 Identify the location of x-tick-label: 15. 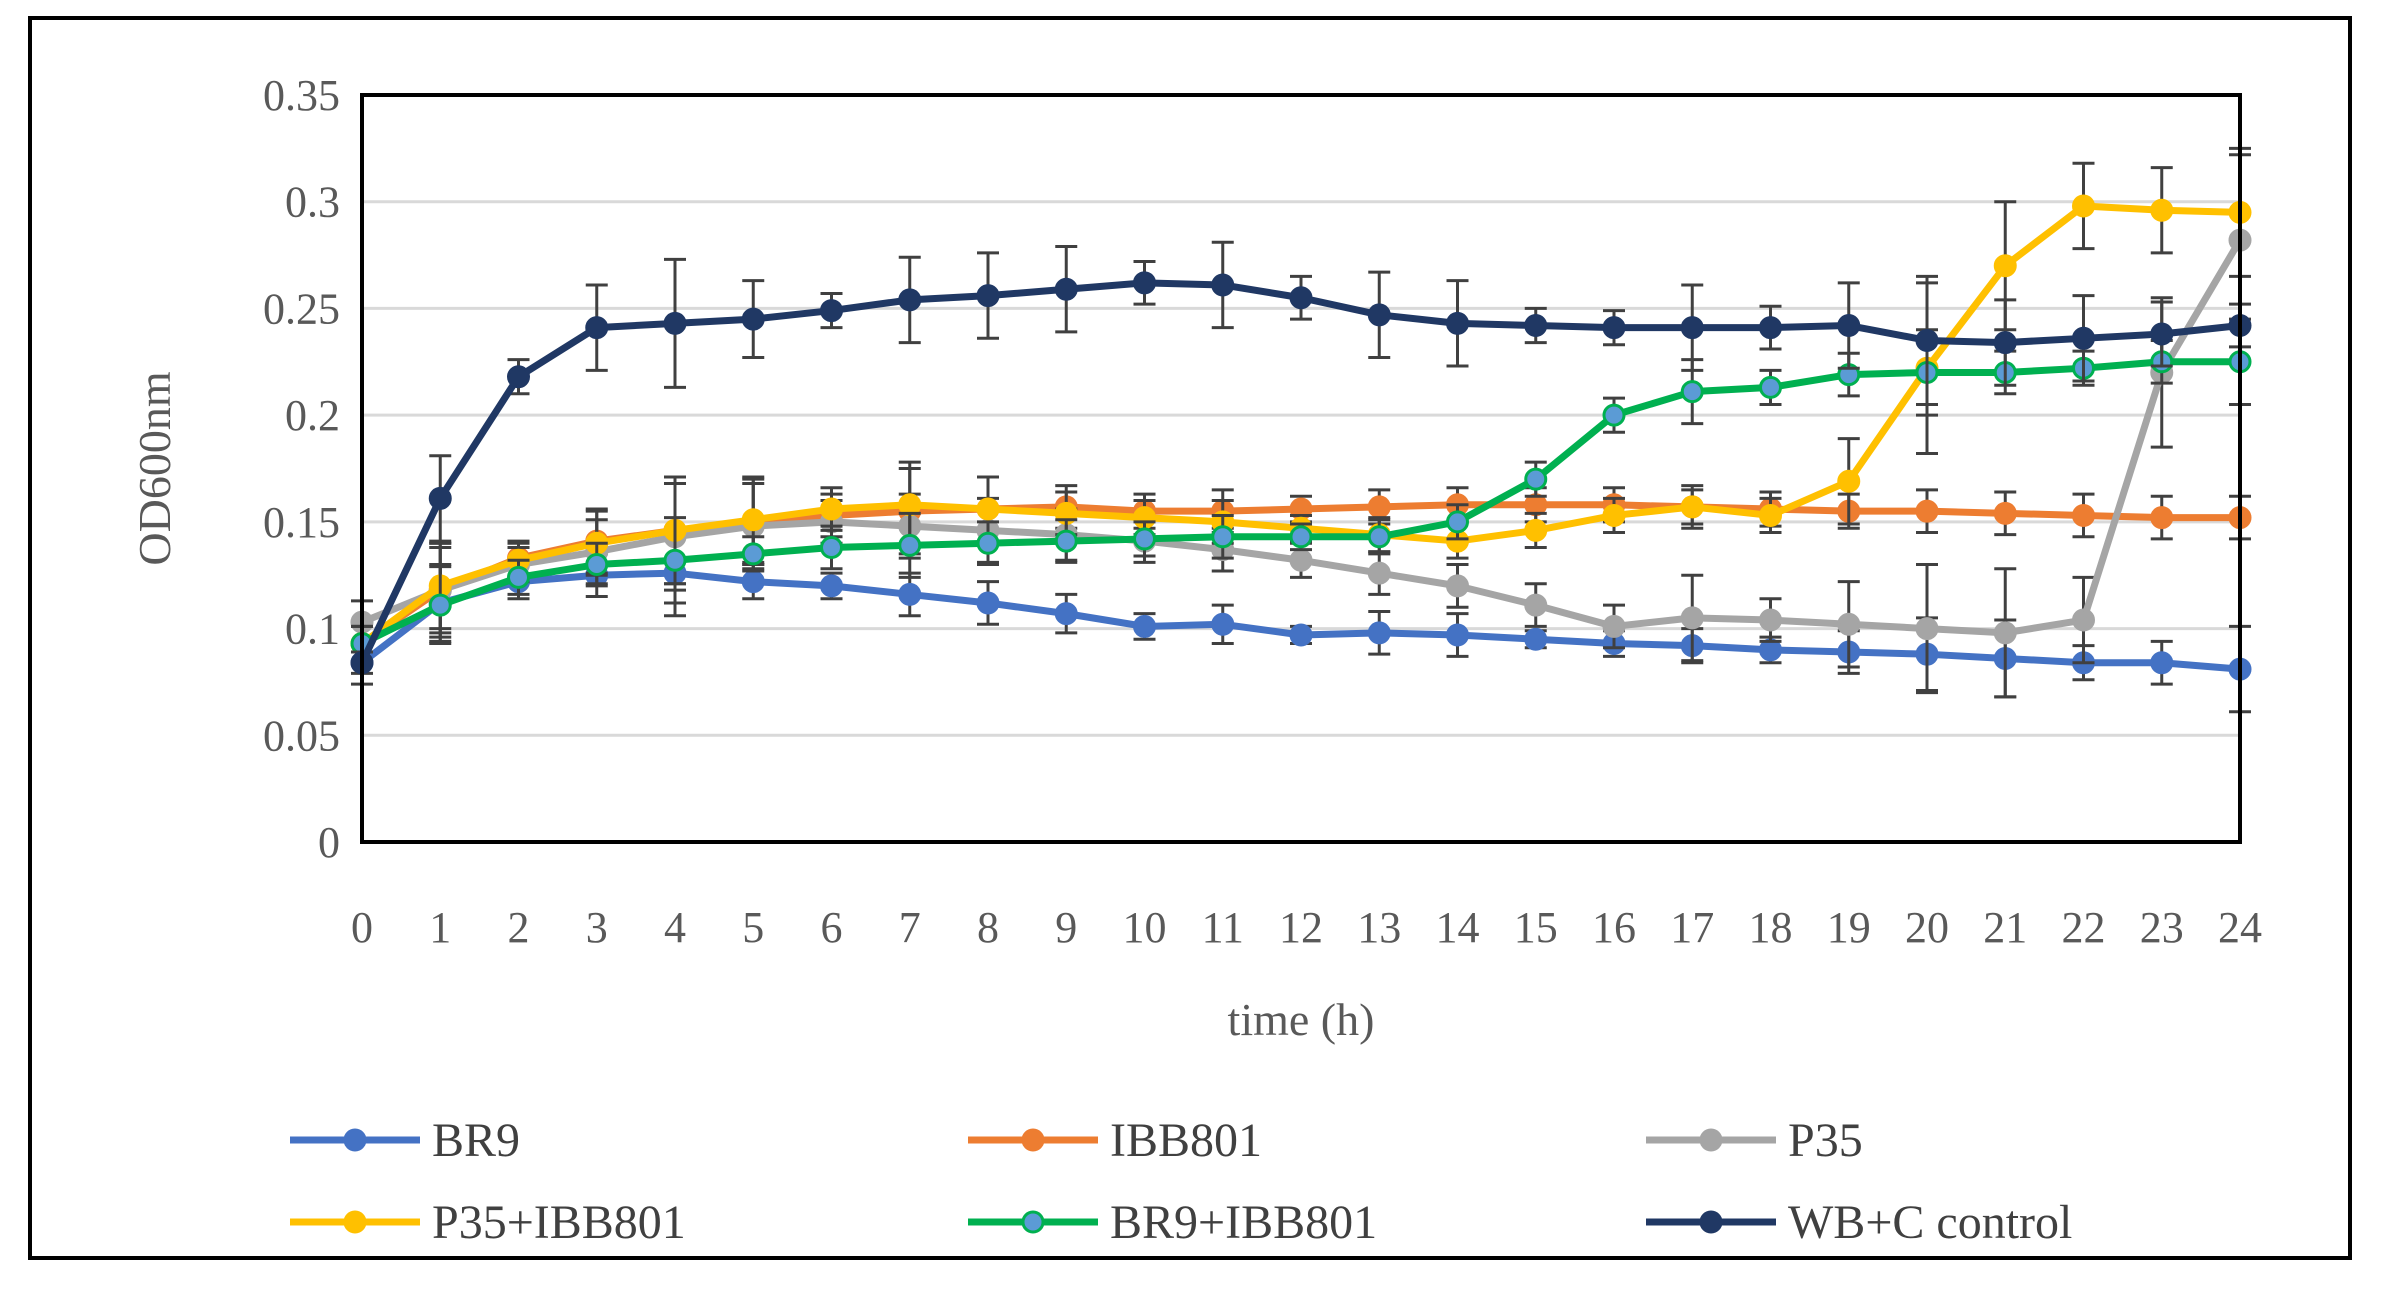
(1536, 927).